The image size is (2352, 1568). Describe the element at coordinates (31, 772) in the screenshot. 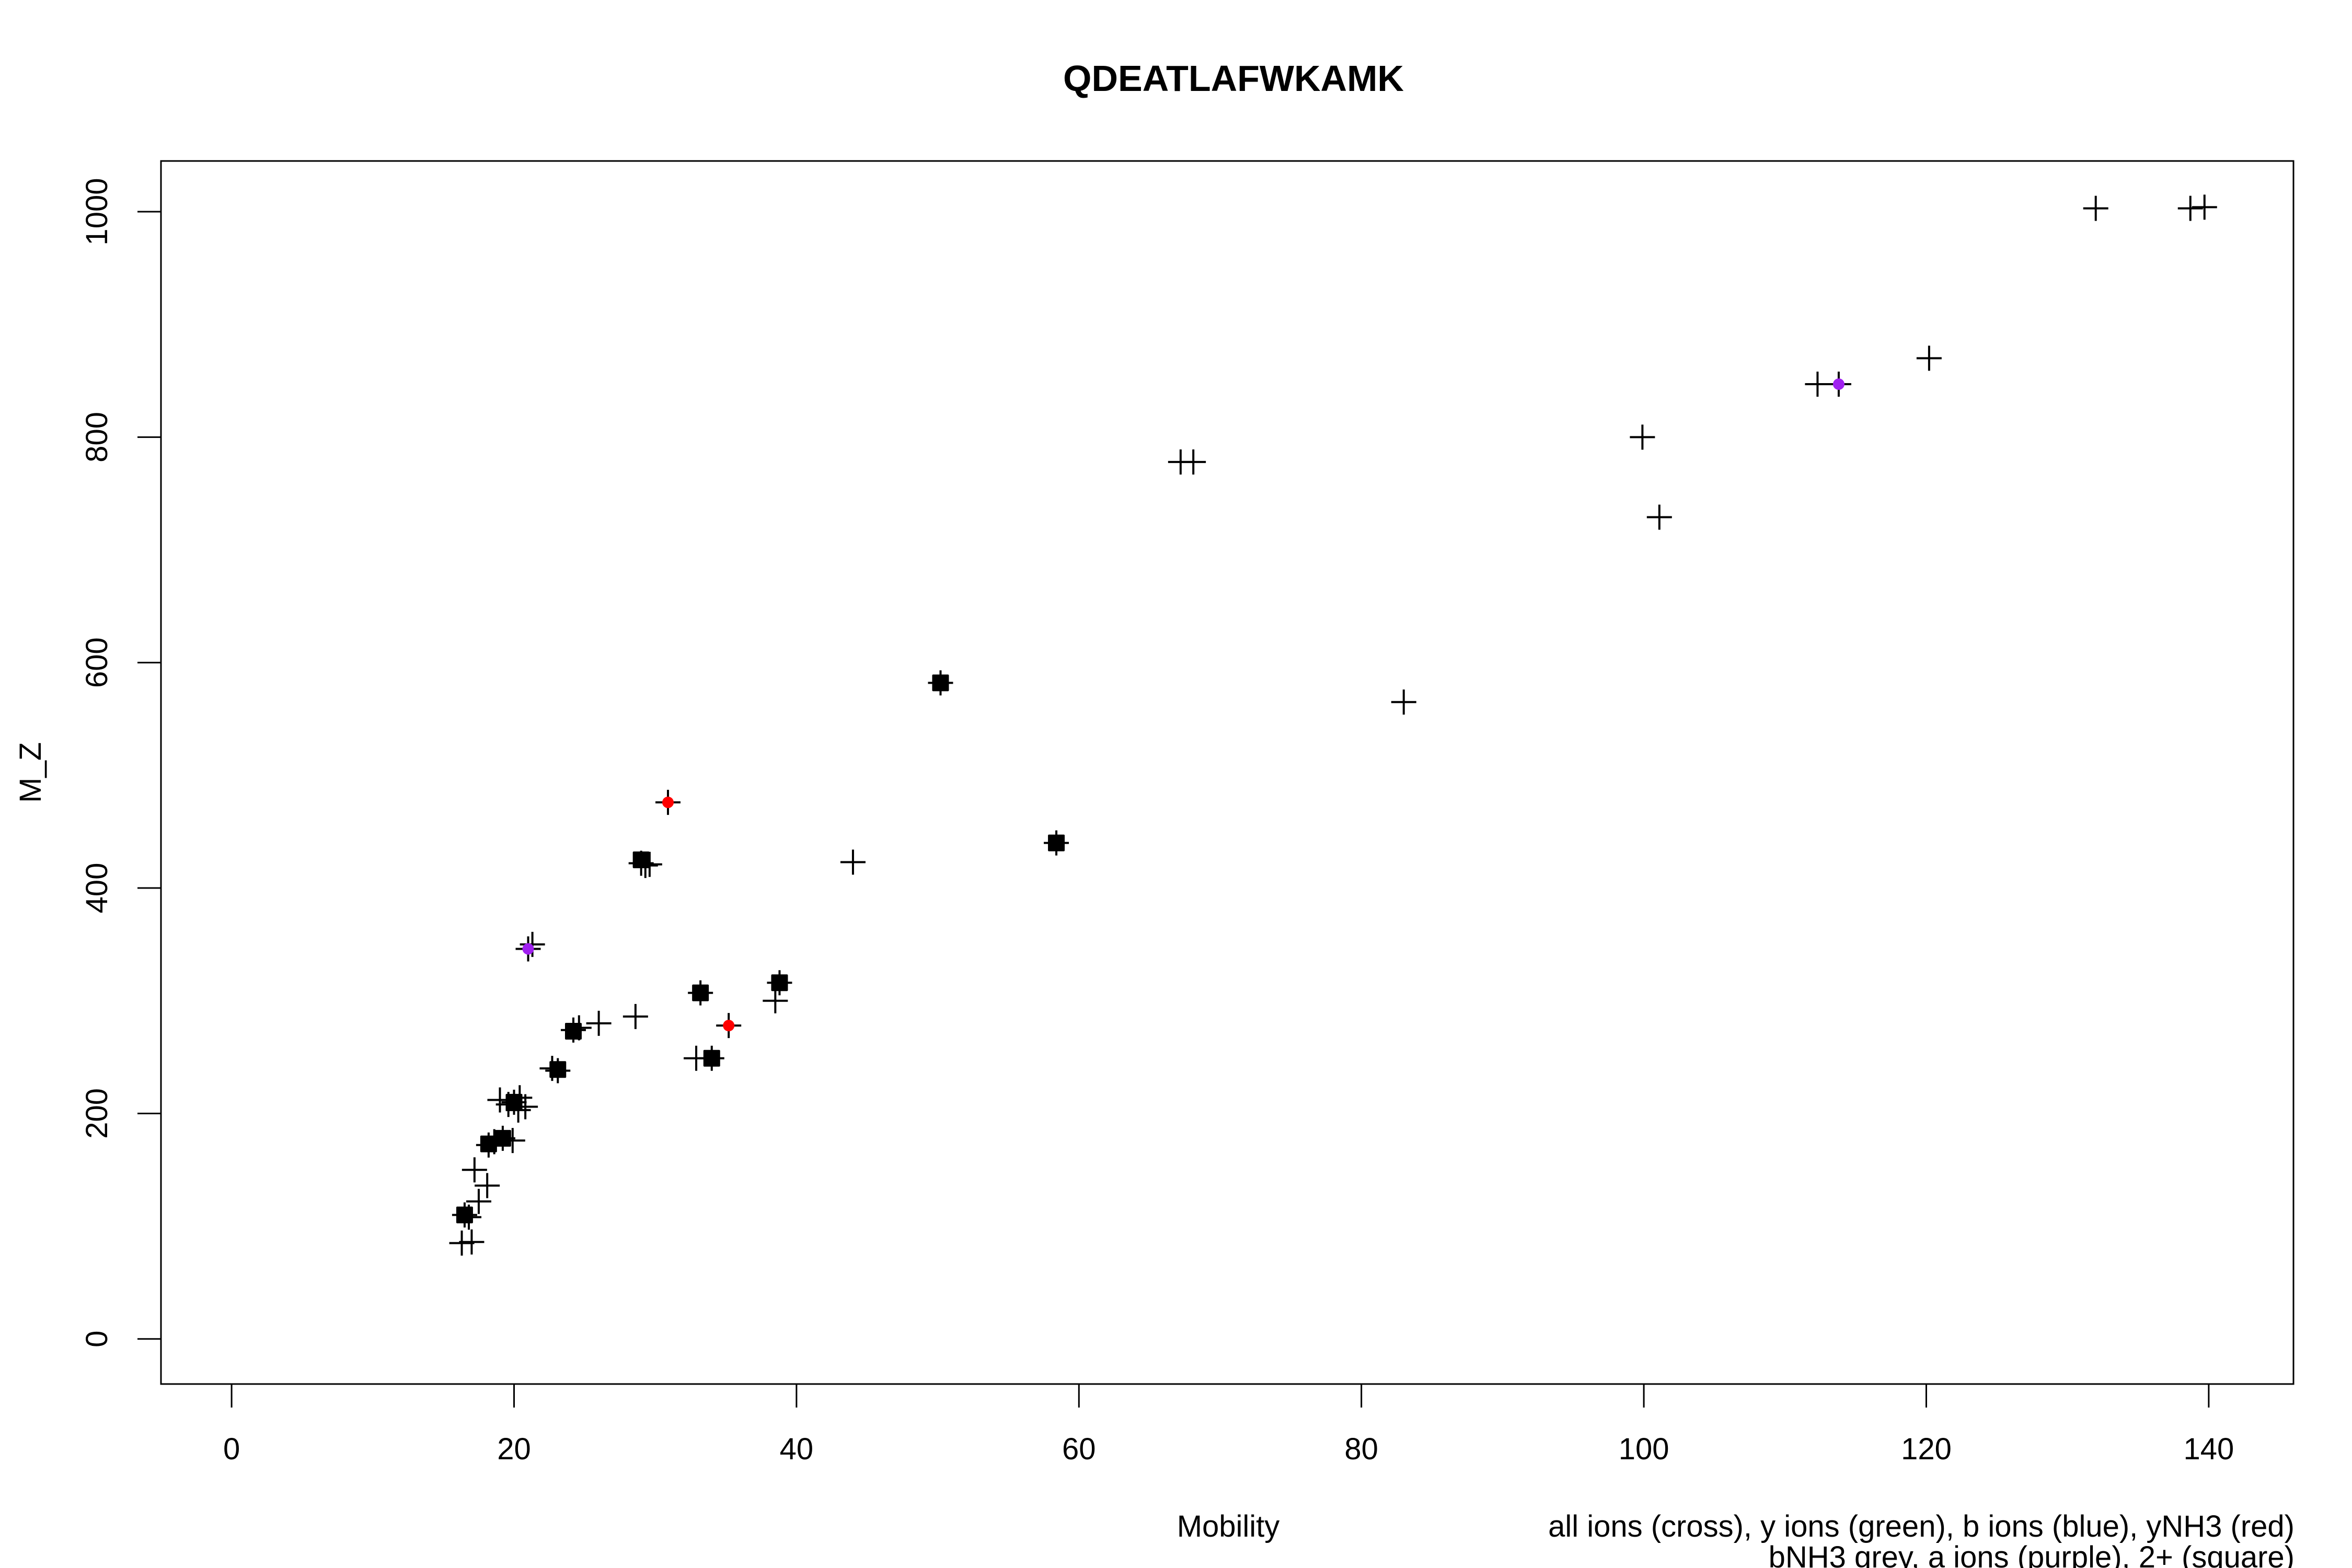

I see `y-axis-label: M_Z` at that location.